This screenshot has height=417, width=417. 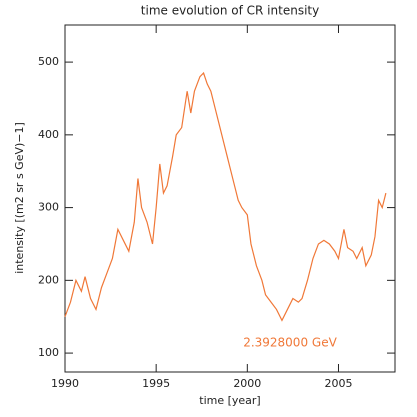 I want to click on y-axis-label: intensity [(m2 sr s GeV)−1], so click(x=19, y=198).